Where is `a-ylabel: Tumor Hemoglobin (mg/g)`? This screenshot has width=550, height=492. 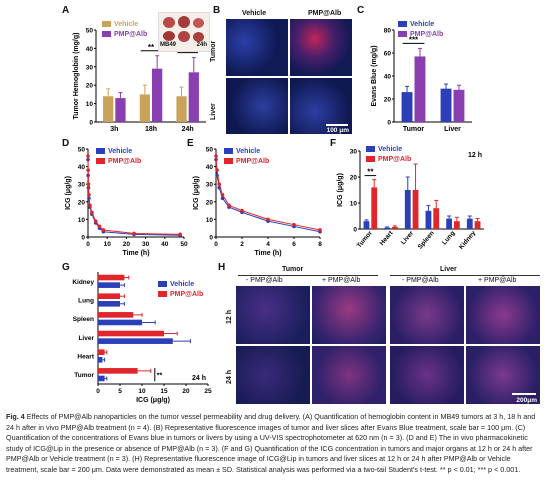
a-ylabel: Tumor Hemoglobin (mg/g) is located at coordinates (76, 76).